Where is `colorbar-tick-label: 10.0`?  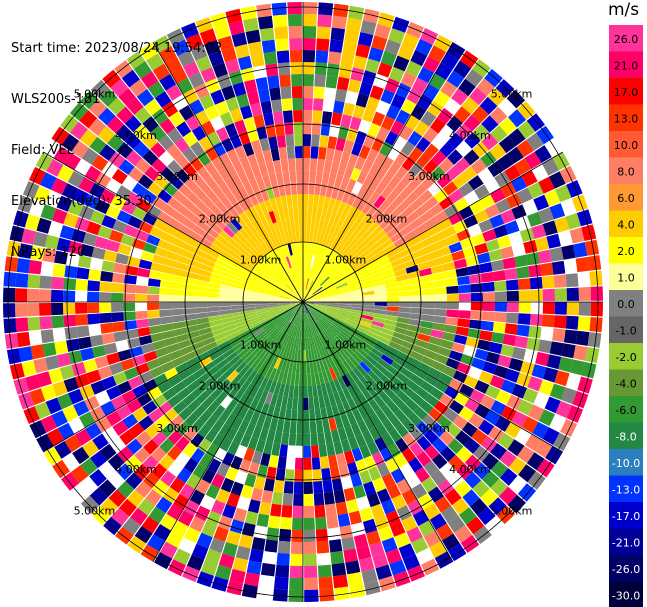 colorbar-tick-label: 10.0 is located at coordinates (626, 145).